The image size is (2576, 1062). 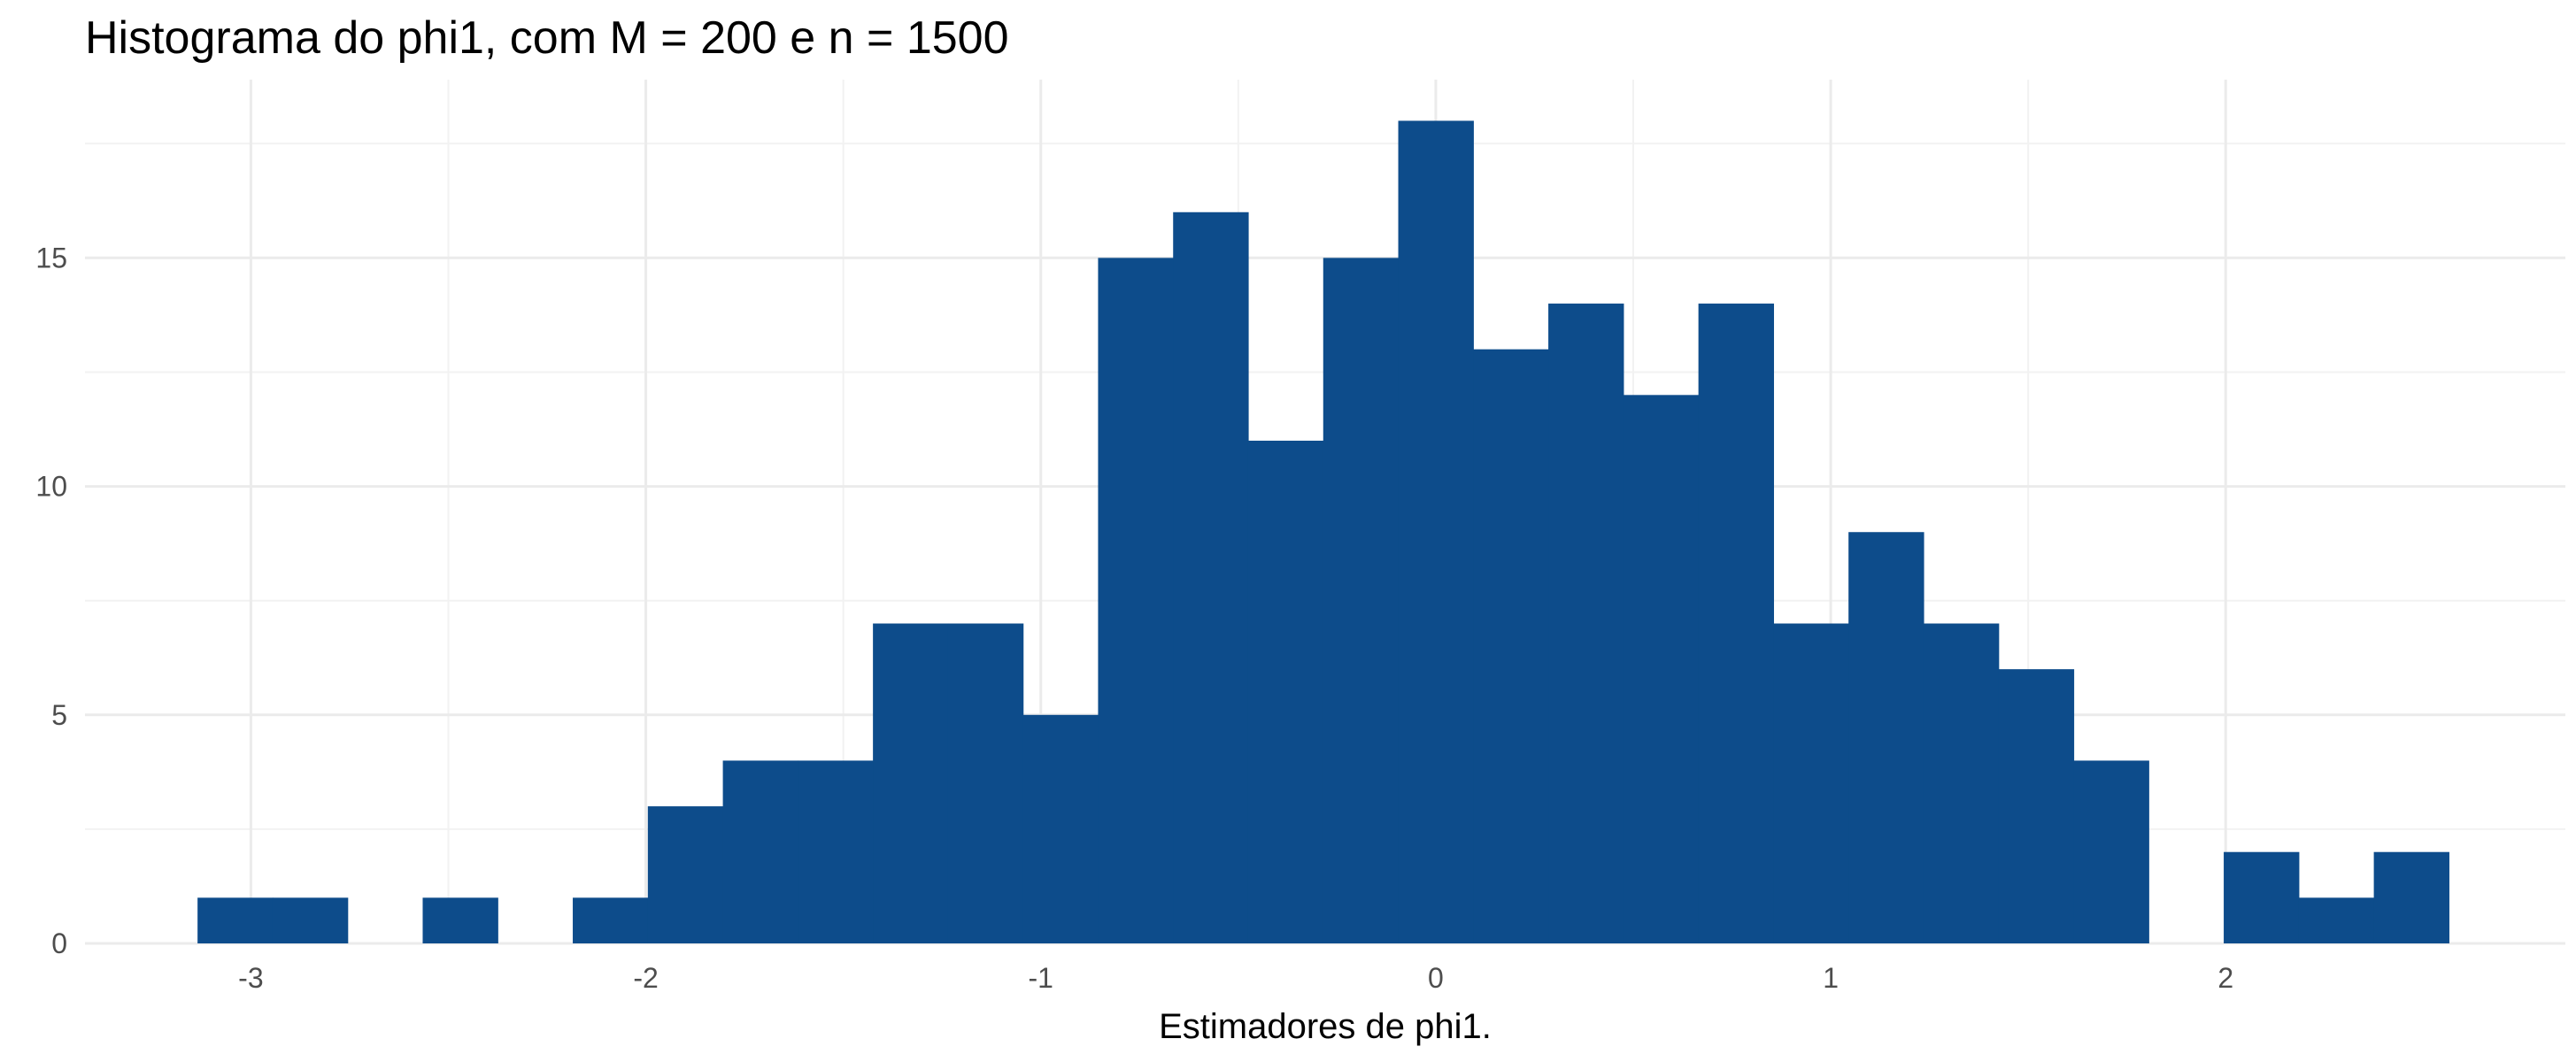 What do you see at coordinates (645, 978) in the screenshot?
I see `x-tick-label: -2` at bounding box center [645, 978].